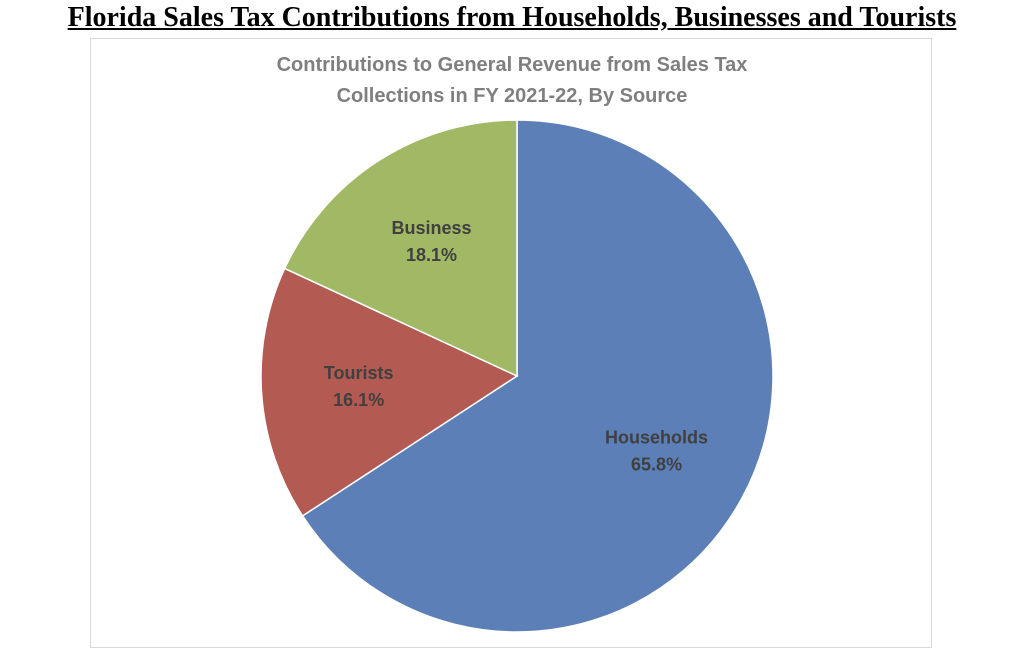 The image size is (1024, 655). I want to click on slice-label: Tourists, so click(359, 373).